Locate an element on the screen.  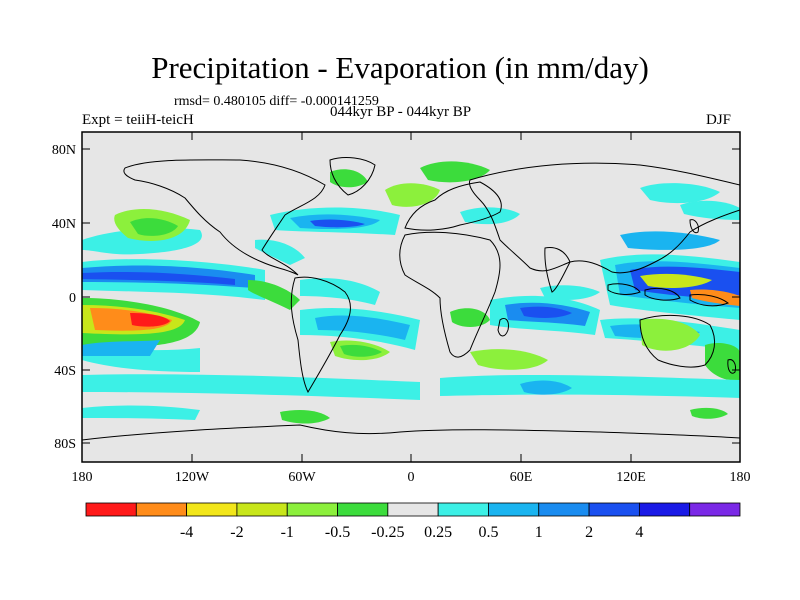
lon-tick-label: 120W is located at coordinates (192, 477).